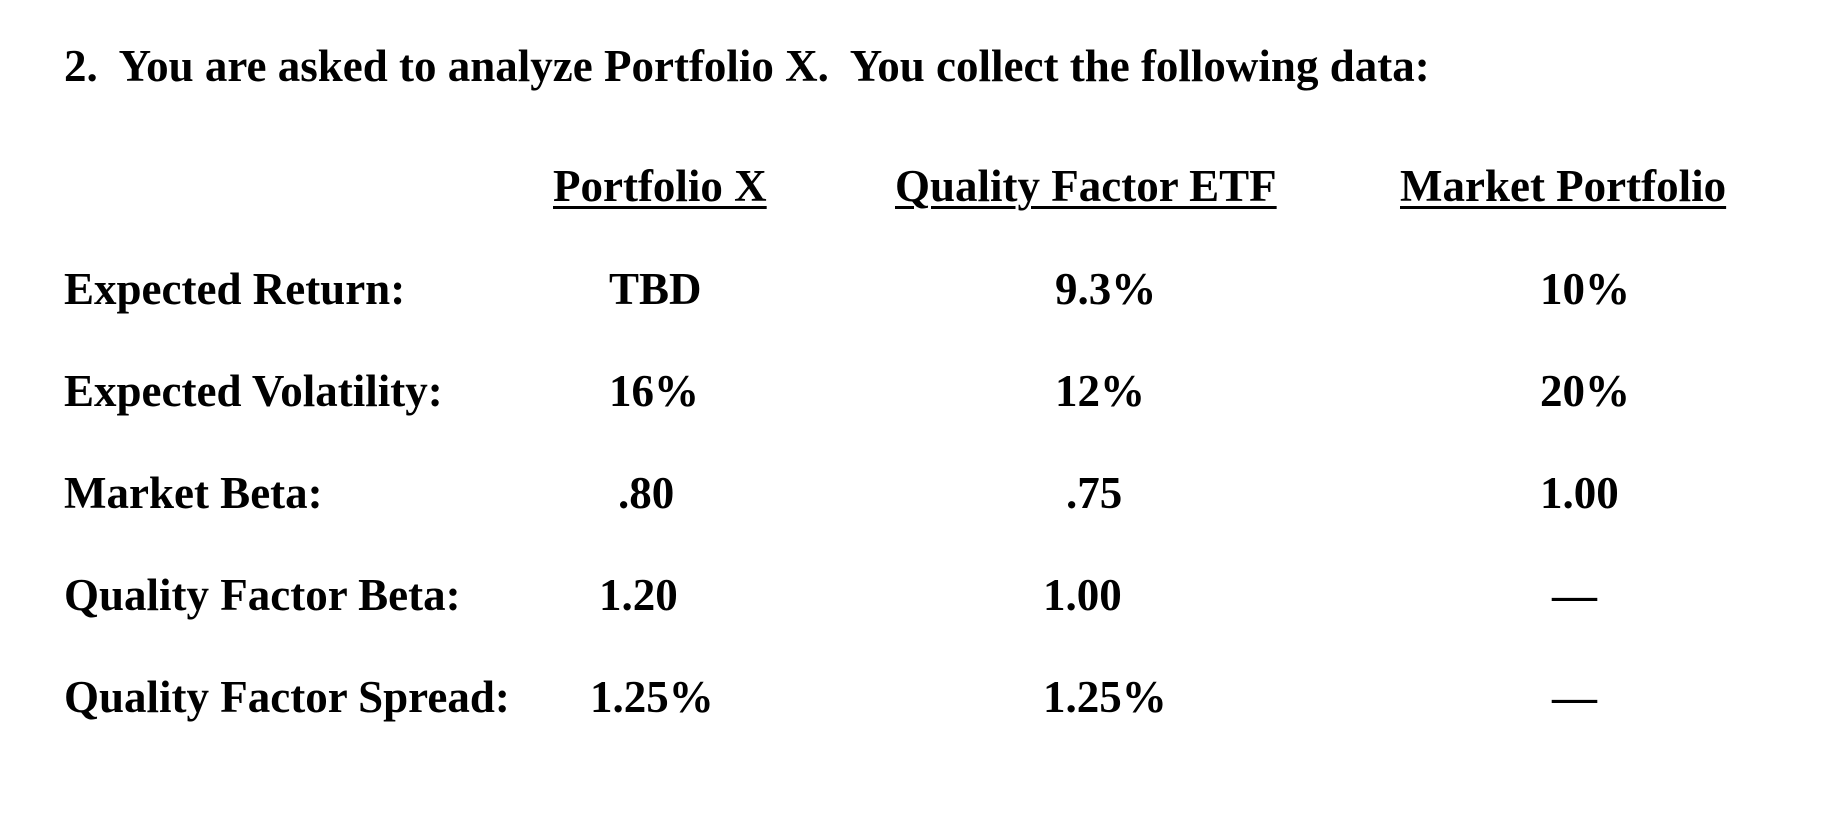 The height and width of the screenshot is (834, 1838). I want to click on cell-quality-factor-beta-quality-etf: 1.00, so click(1082, 595).